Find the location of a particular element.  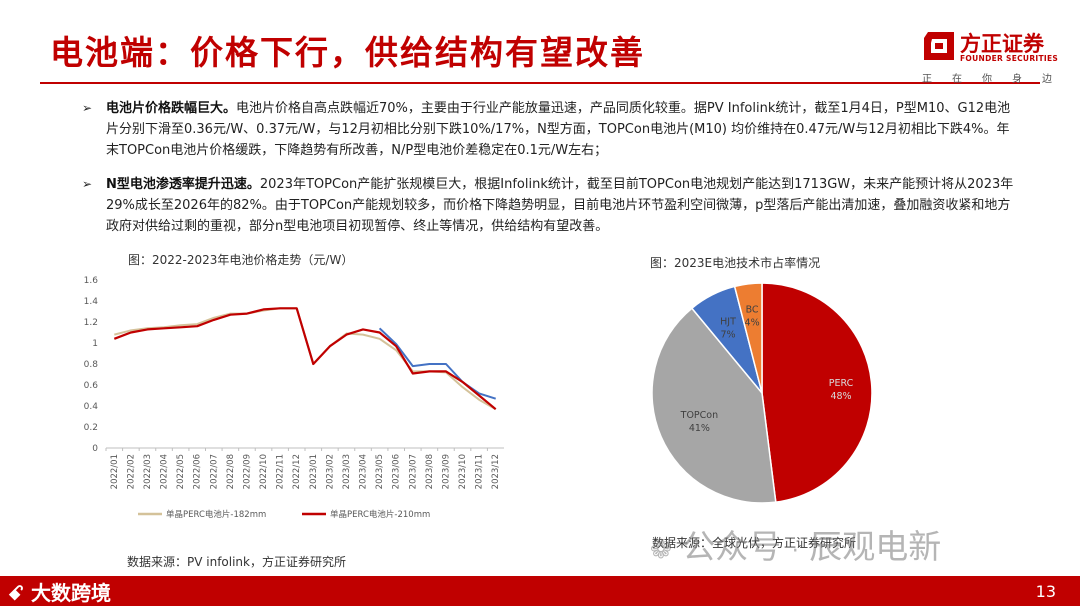

watermark-text: 辰观电新 is located at coordinates (875, 546).